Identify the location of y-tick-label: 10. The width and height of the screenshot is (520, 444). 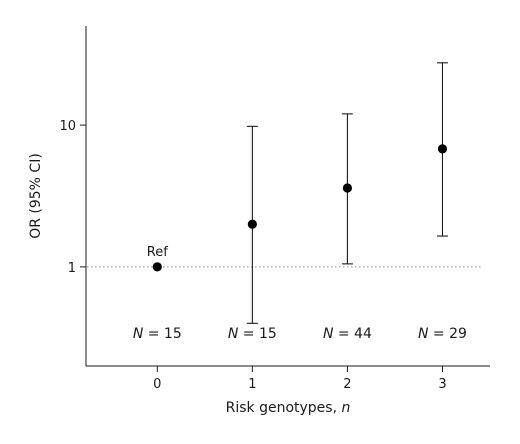
(67, 126).